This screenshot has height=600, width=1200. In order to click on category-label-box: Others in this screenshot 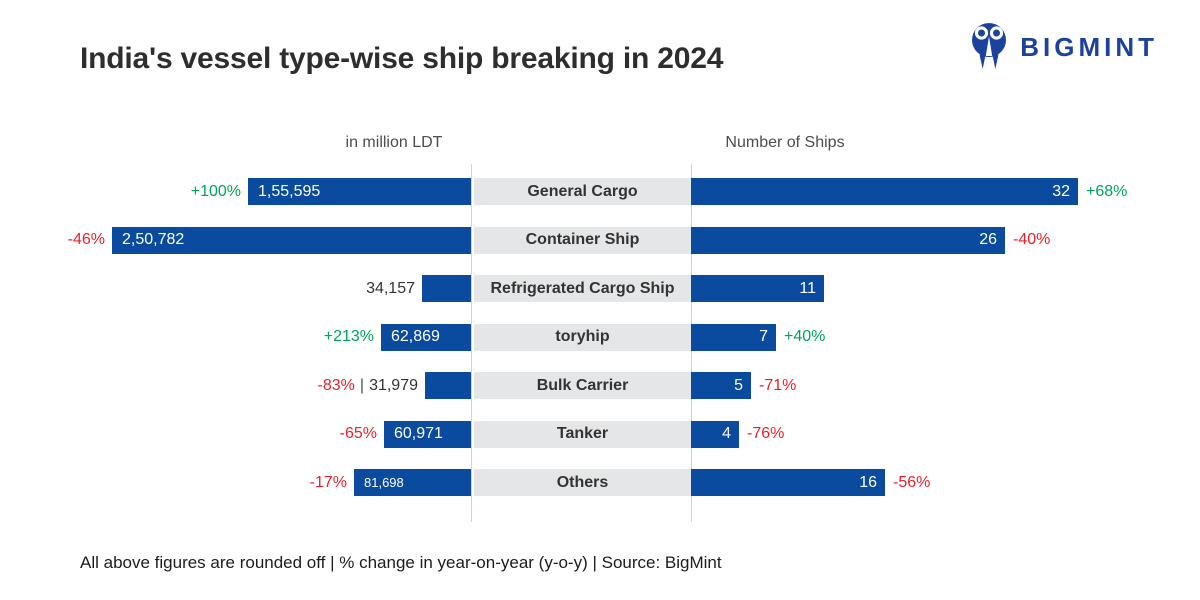, I will do `click(582, 482)`.